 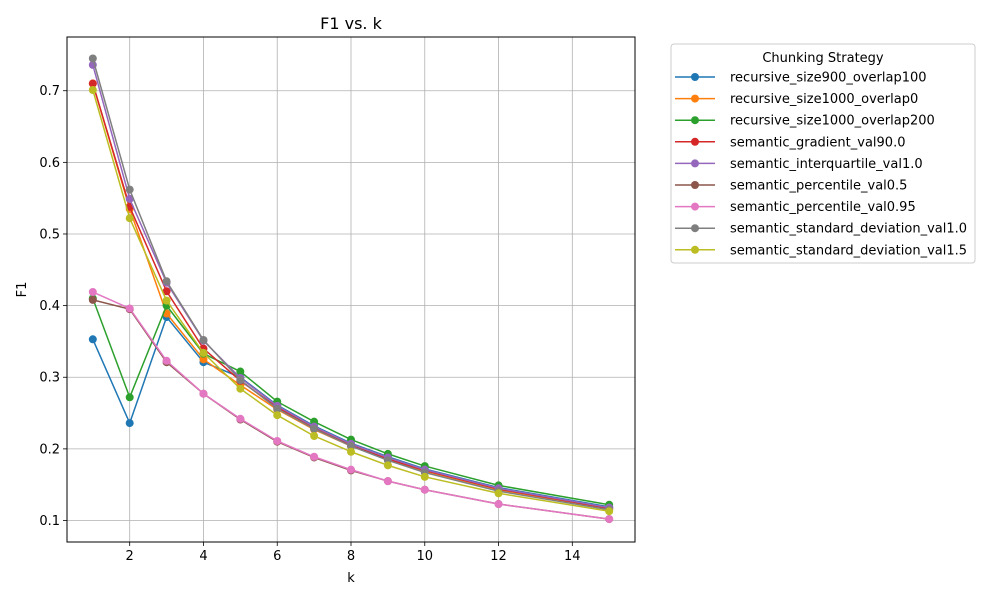 What do you see at coordinates (848, 229) in the screenshot?
I see `legend-label: semantic_standard_deviation_val1.0` at bounding box center [848, 229].